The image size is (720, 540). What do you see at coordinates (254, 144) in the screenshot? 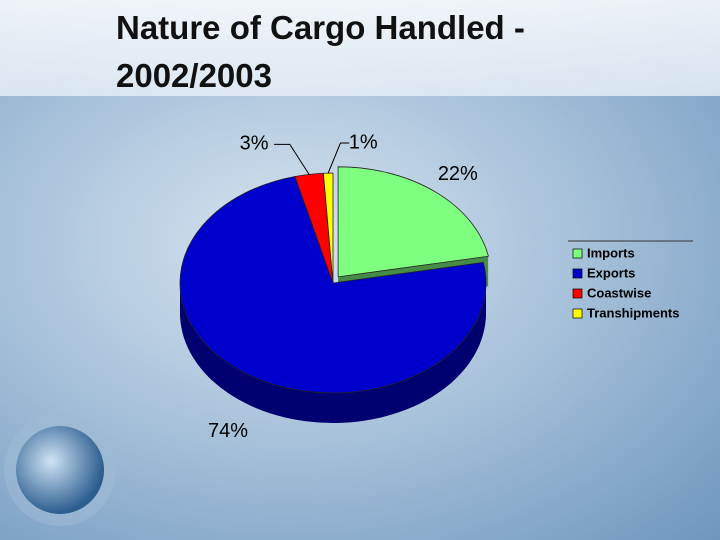
I see `data-label: 3%` at bounding box center [254, 144].